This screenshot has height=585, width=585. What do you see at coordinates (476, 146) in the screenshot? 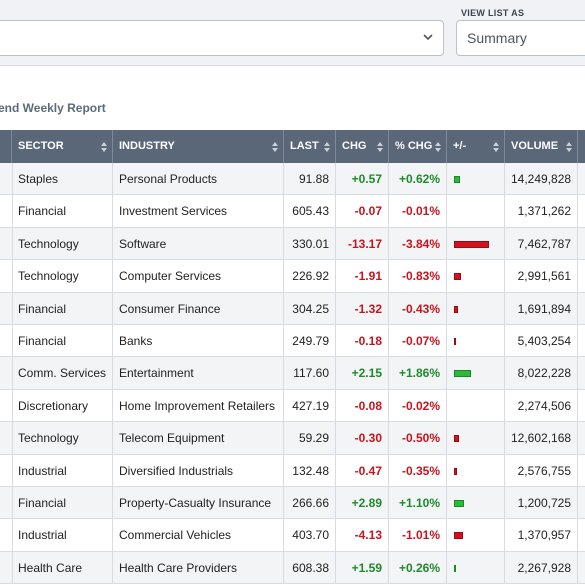
I see `column-header-plus-minus: +/-` at bounding box center [476, 146].